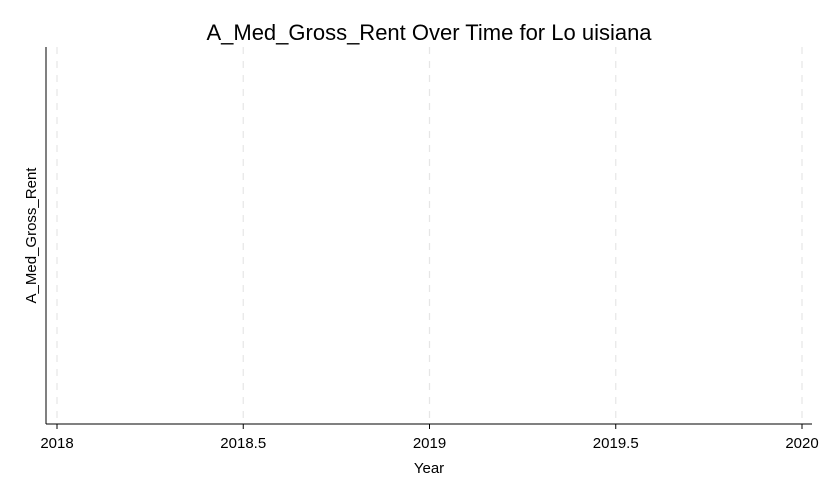  I want to click on x-axis-ticks: 2018 2018.5 2019 2019.5 2020, so click(429, 438).